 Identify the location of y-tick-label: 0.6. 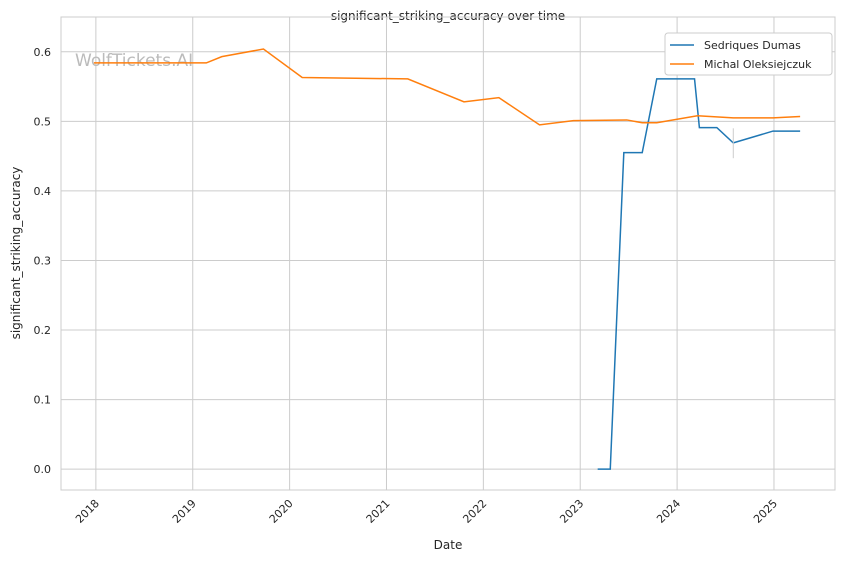
(43, 52).